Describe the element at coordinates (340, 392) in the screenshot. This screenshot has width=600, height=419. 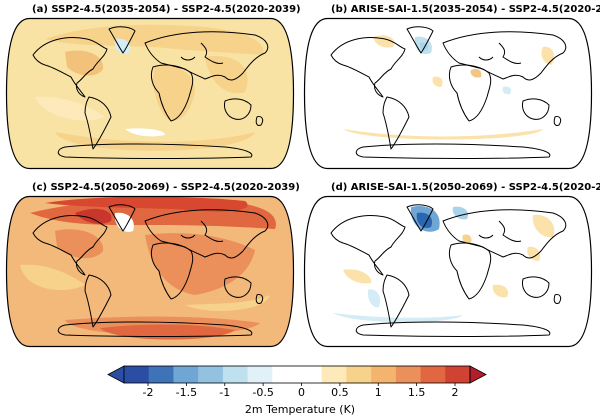
I see `colorbar-tick-label: 0.5` at that location.